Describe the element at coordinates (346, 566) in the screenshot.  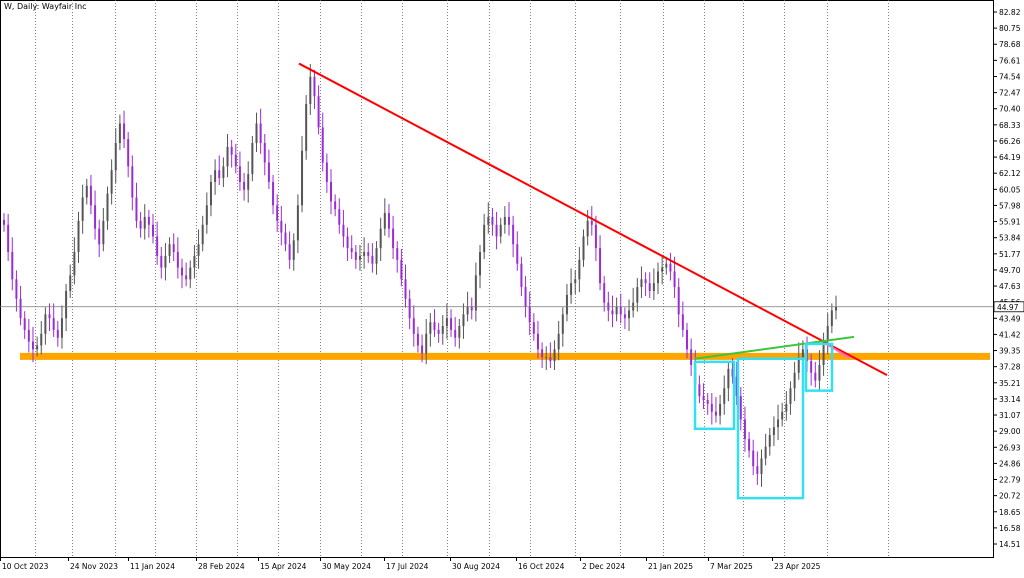
I see `x-tick-label: 30 May 2024` at that location.